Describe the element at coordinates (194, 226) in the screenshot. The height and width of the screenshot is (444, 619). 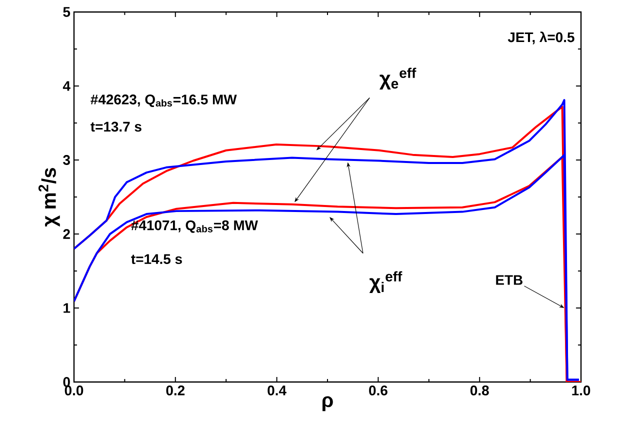
I see `annotation: #41071, Q$_{abs}$=8 MW` at that location.